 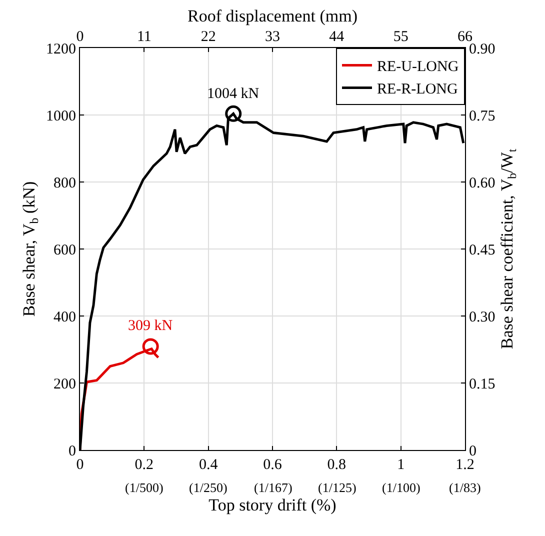 I want to click on x-tick-label: 0.2, so click(x=144, y=465).